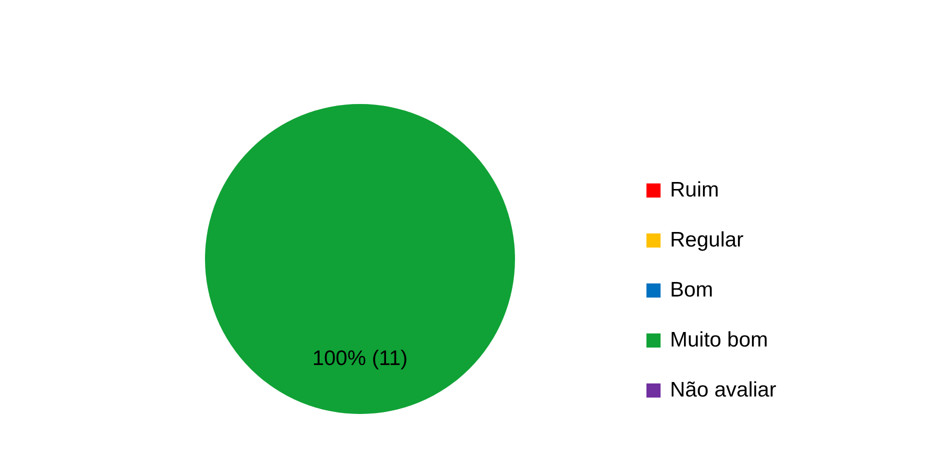 The width and height of the screenshot is (941, 453). What do you see at coordinates (723, 390) in the screenshot?
I see `legend-label: Não avaliar` at bounding box center [723, 390].